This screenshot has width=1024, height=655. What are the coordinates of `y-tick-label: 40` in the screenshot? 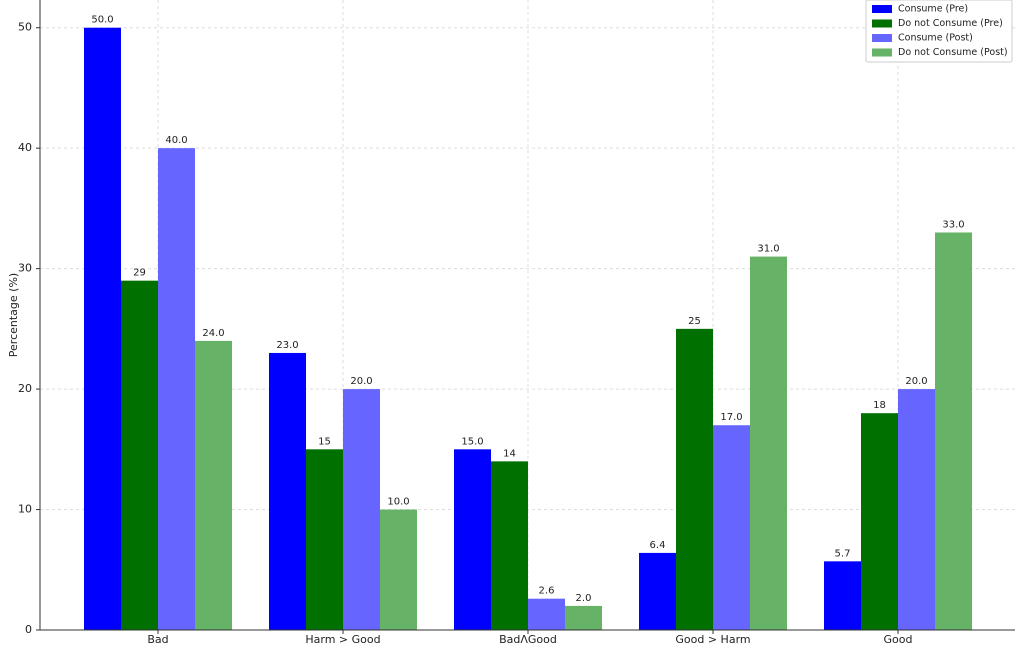 It's located at (25, 147).